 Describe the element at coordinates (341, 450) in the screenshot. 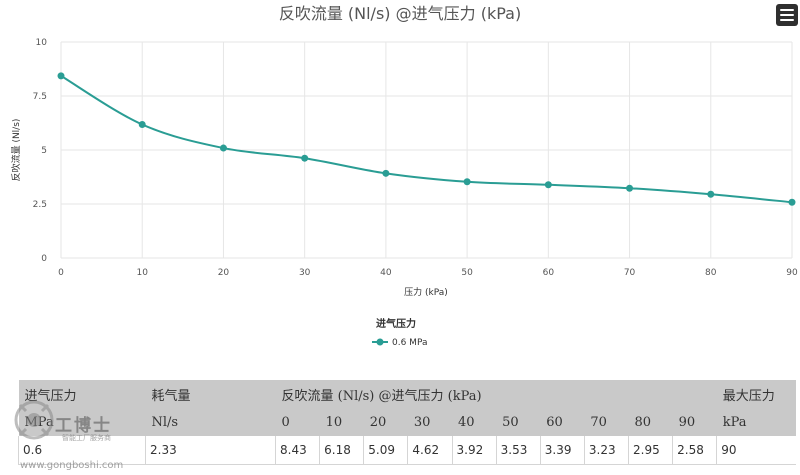

I see `table-cell: 6.18` at that location.